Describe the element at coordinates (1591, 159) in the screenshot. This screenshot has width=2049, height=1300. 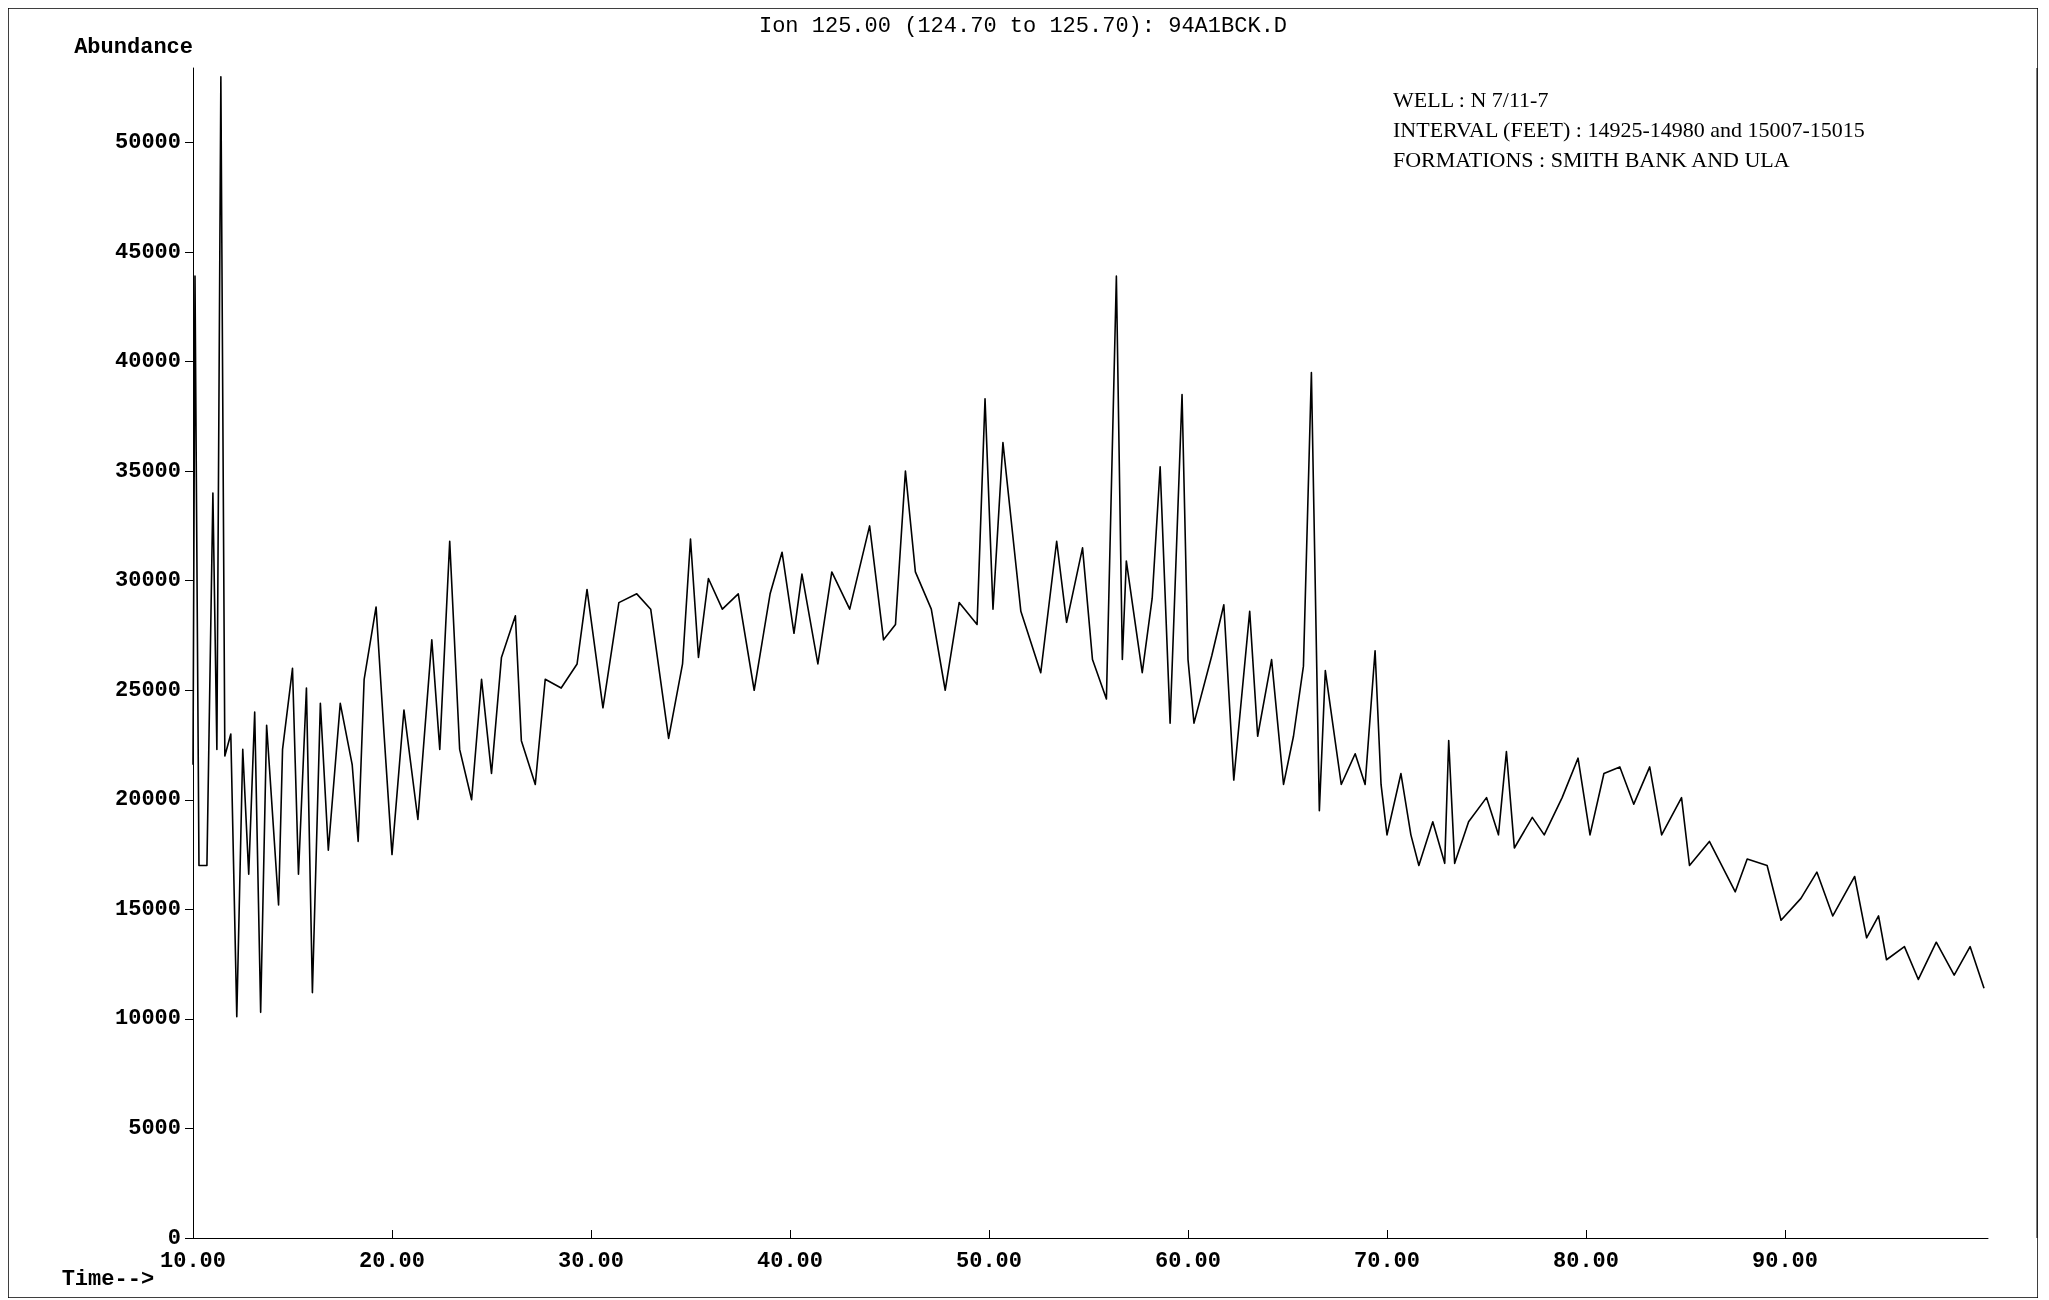
I see `annotation: FORMATIONS : SMITH BANK AND ULA` at that location.